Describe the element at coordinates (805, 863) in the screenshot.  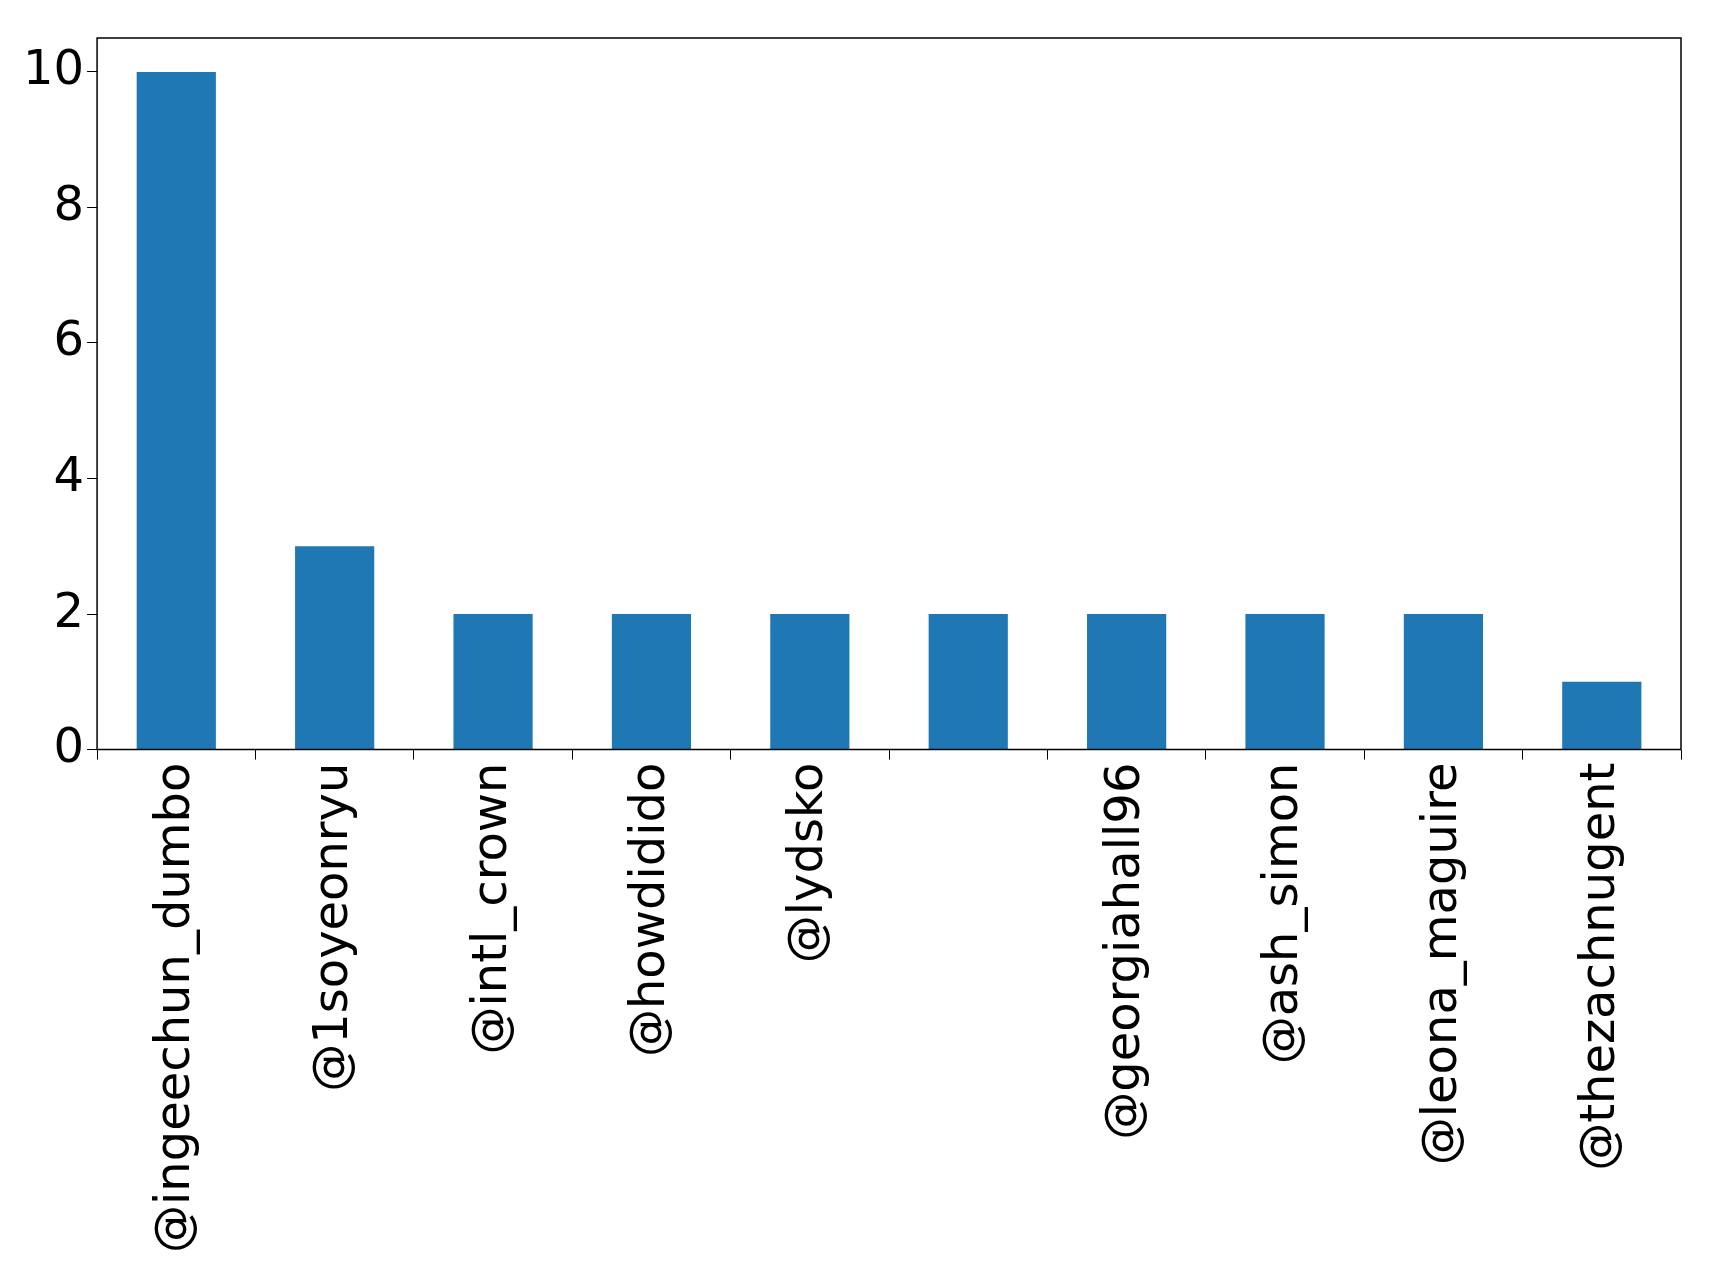
I see `x-tick-label: @lydsko` at that location.